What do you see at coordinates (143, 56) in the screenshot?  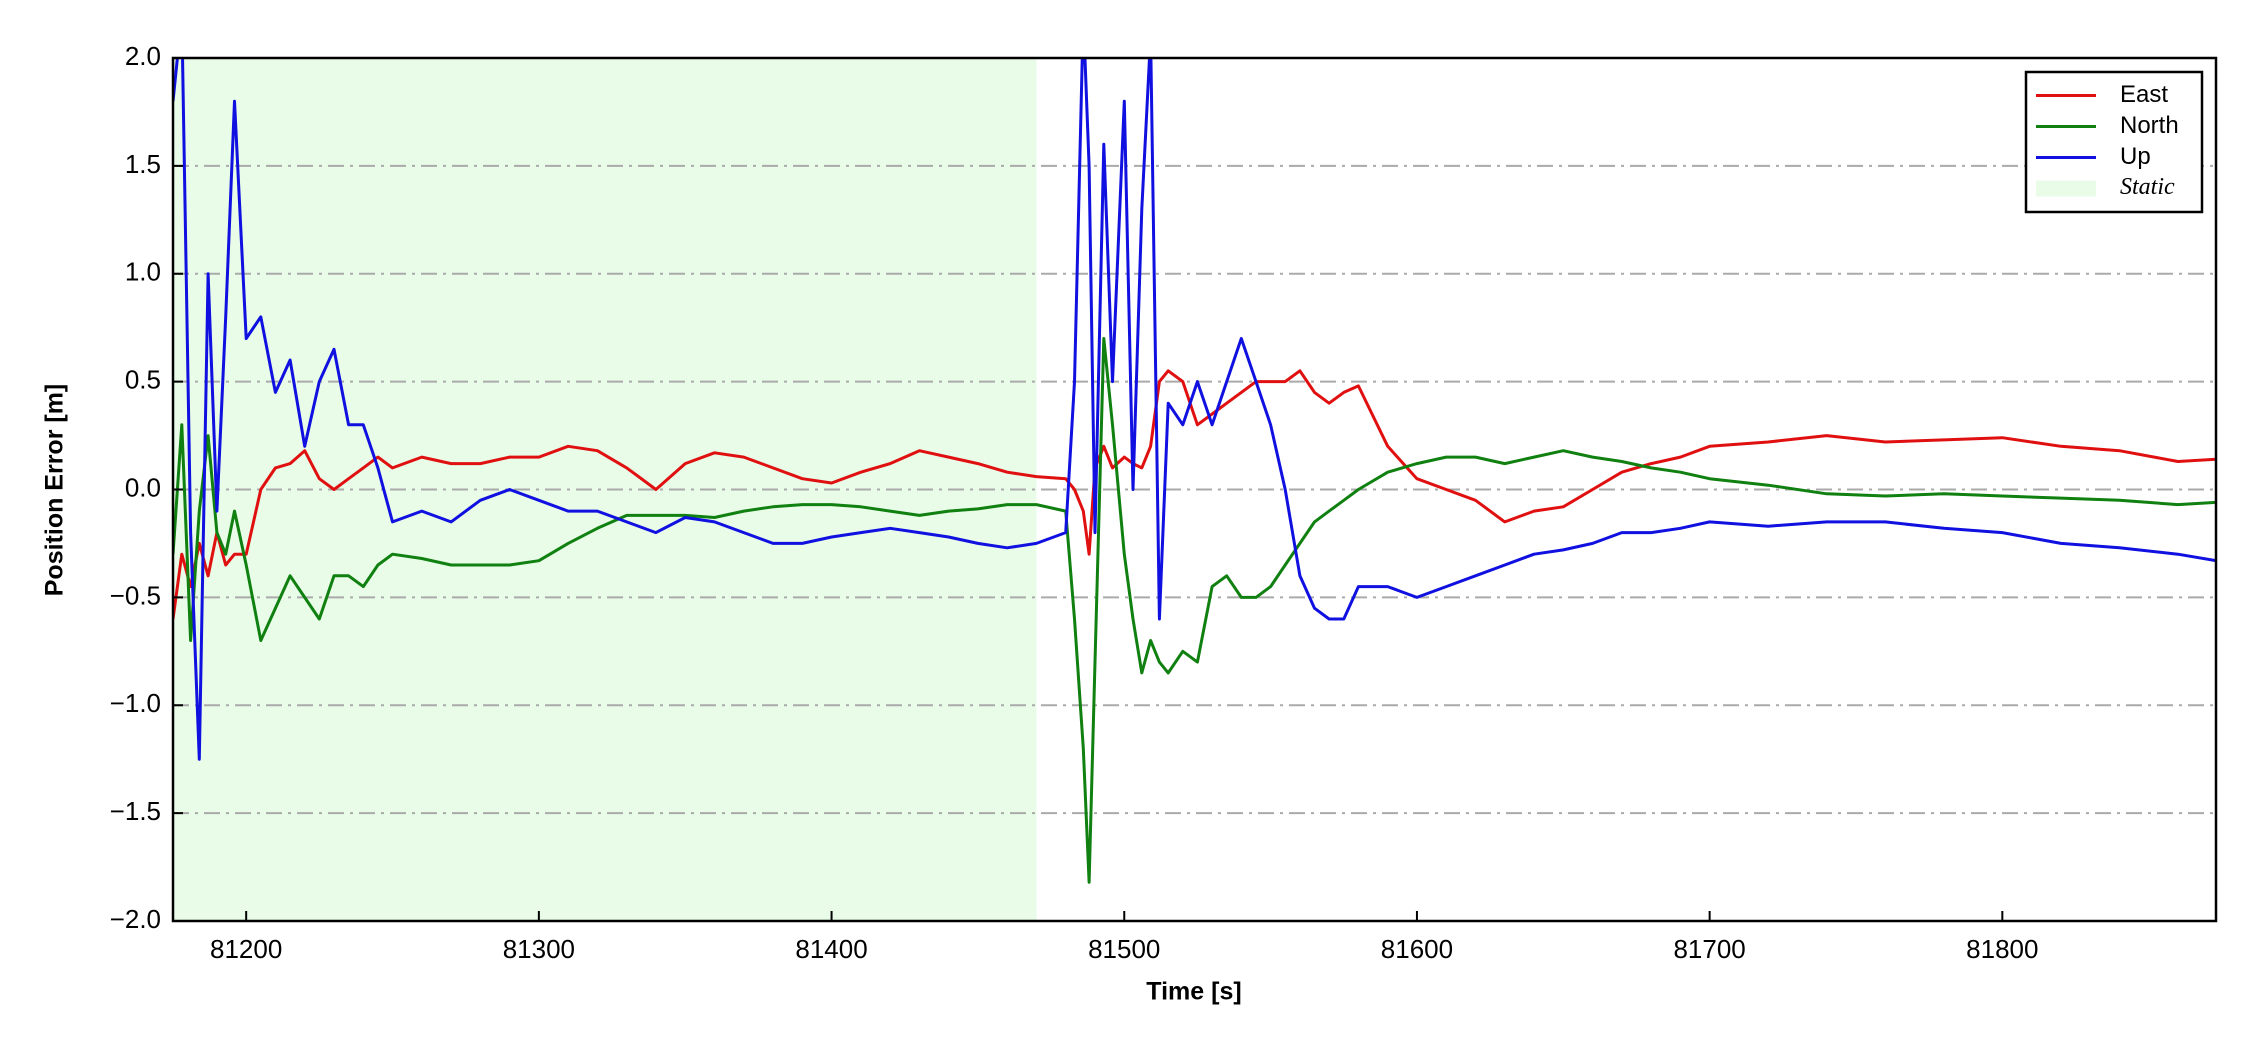 I see `y-tick-label: 2.0` at bounding box center [143, 56].